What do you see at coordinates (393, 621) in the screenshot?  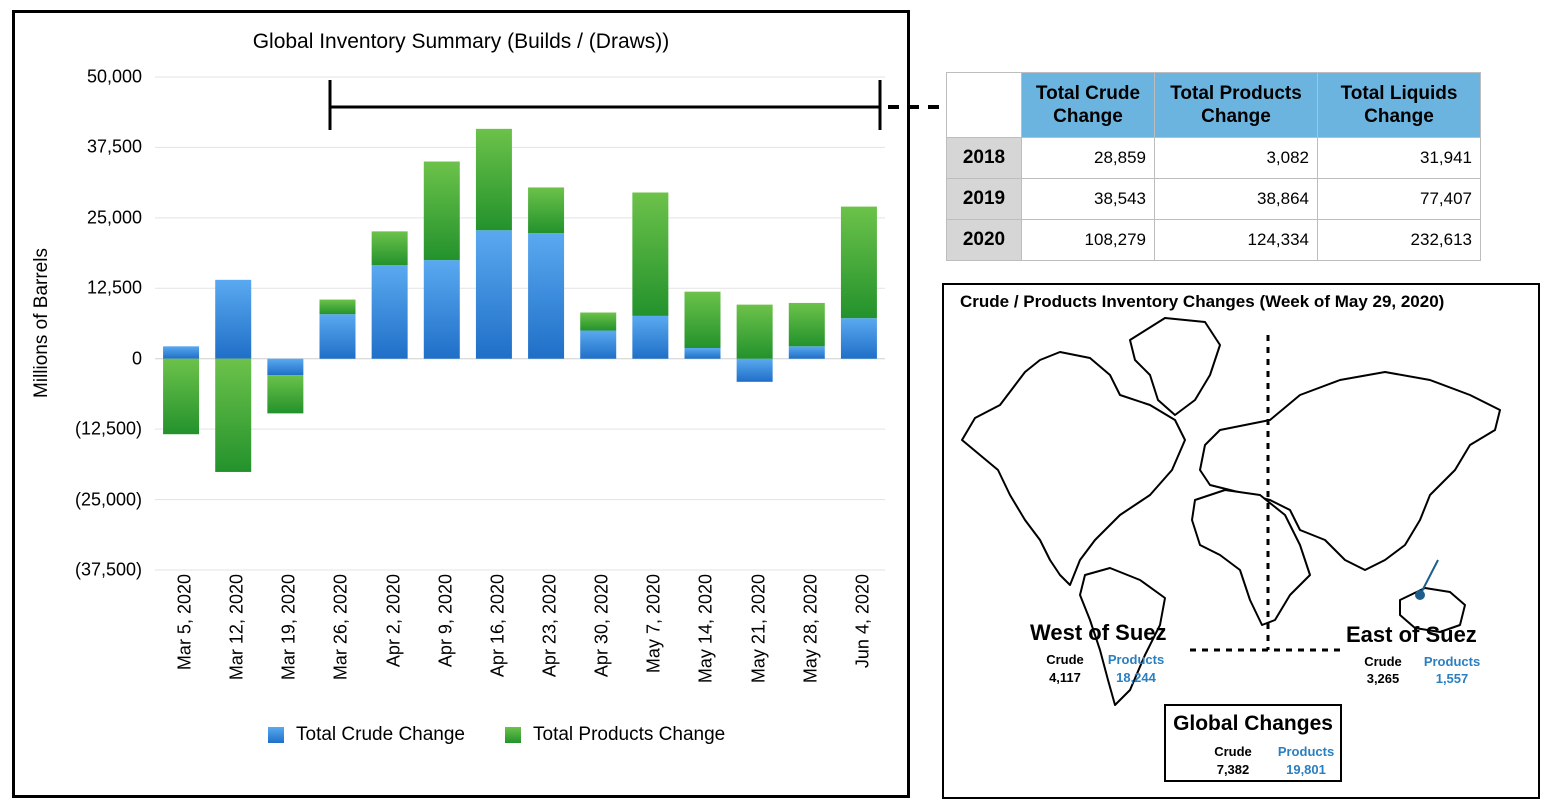 I see `x-tick-label: Apr 2, 2020` at bounding box center [393, 621].